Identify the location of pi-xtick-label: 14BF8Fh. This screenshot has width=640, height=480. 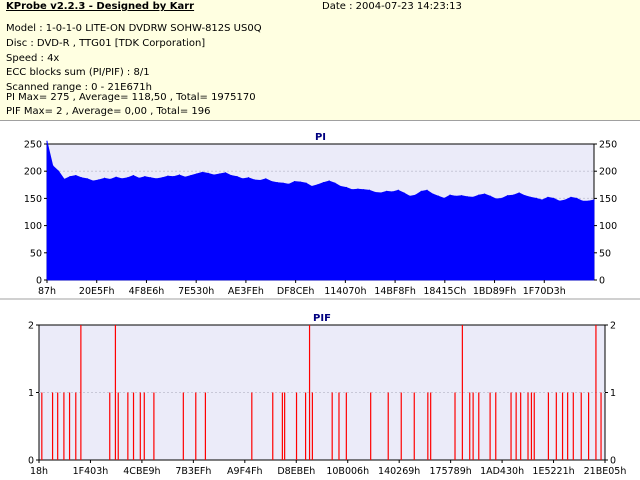
(395, 291).